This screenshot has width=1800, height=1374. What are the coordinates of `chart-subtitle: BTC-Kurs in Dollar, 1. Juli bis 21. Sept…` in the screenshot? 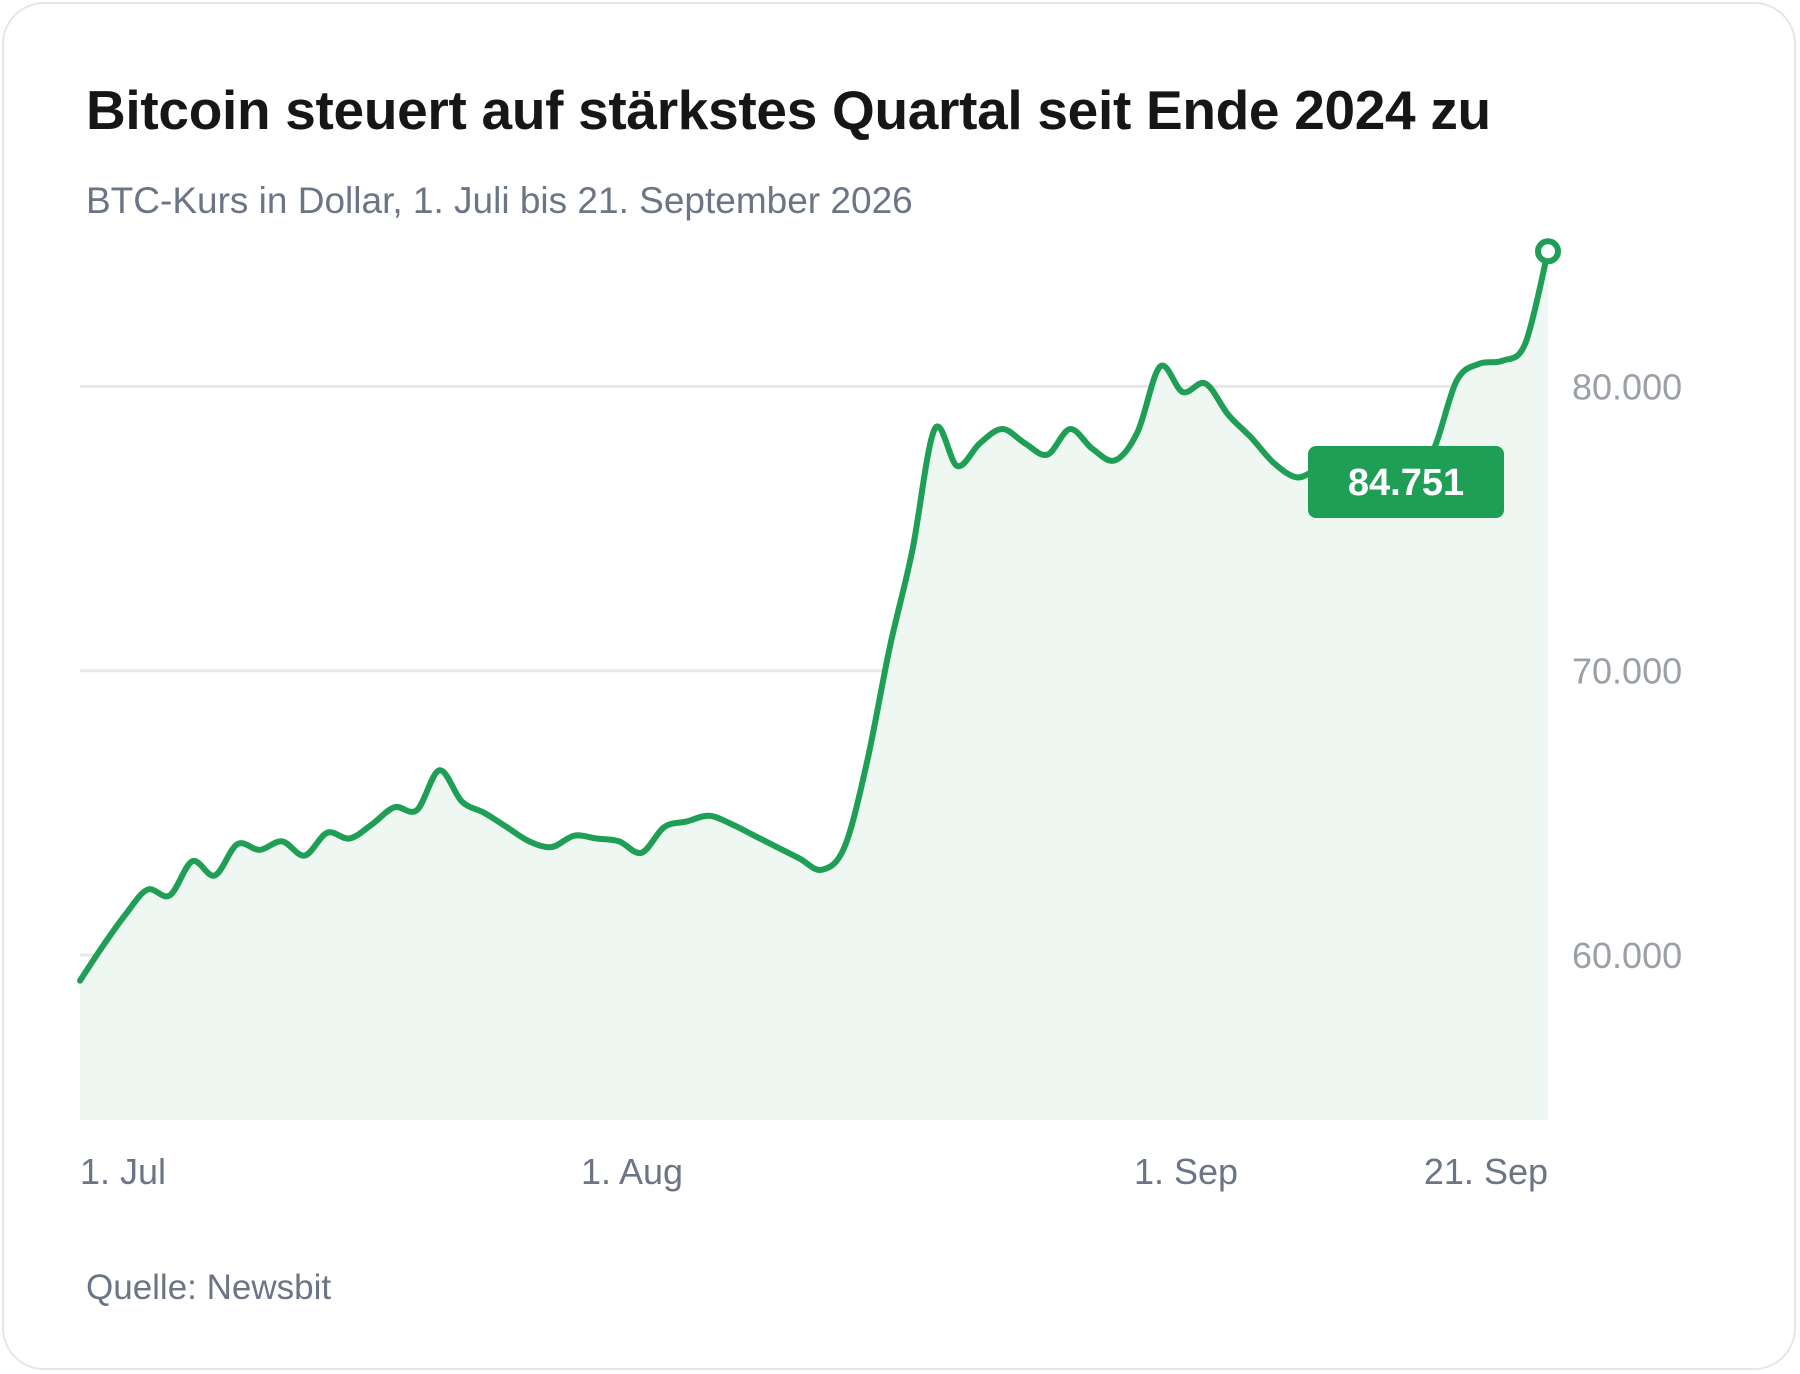 It's located at (499, 200).